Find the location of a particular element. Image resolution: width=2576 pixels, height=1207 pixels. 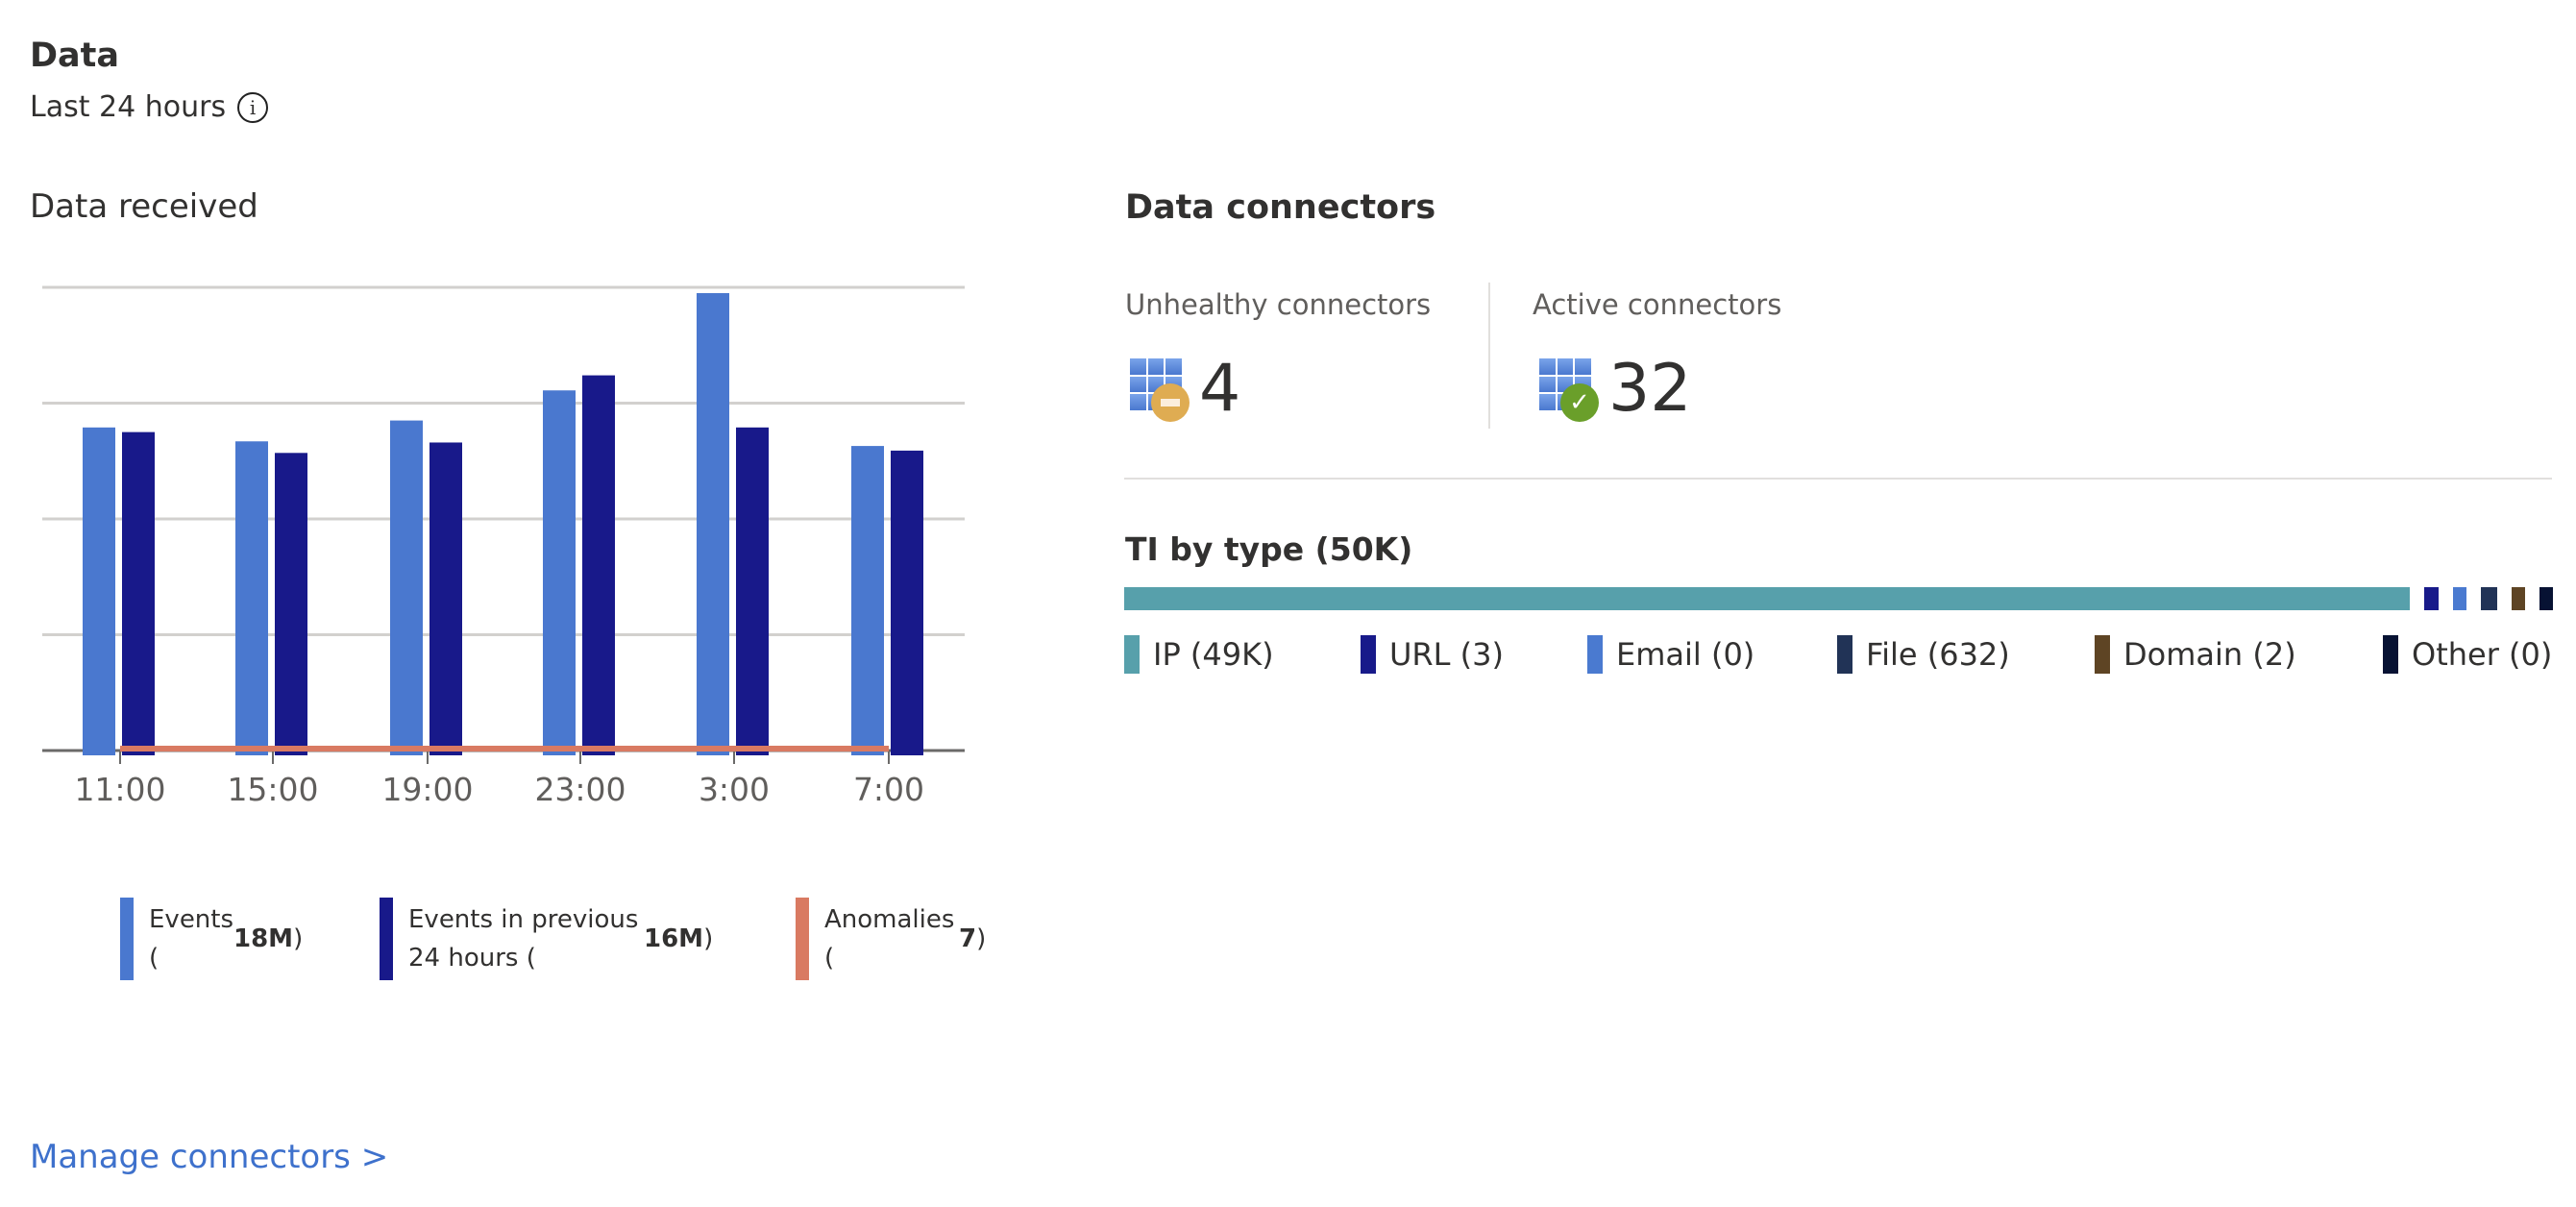

legend-label: Events in previous 24 hours is located at coordinates (526, 938).